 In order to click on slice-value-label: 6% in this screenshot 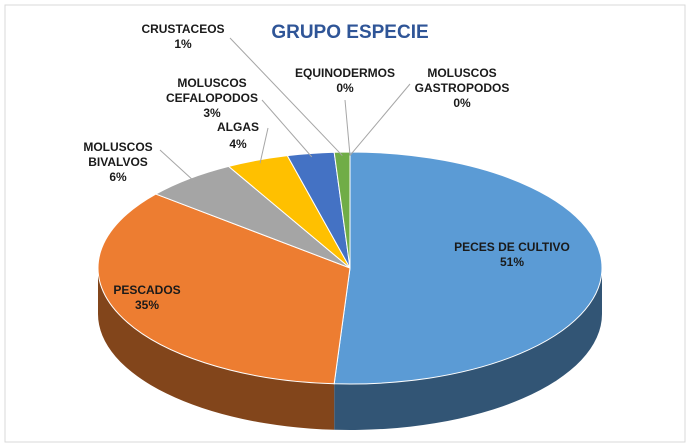, I will do `click(118, 177)`.